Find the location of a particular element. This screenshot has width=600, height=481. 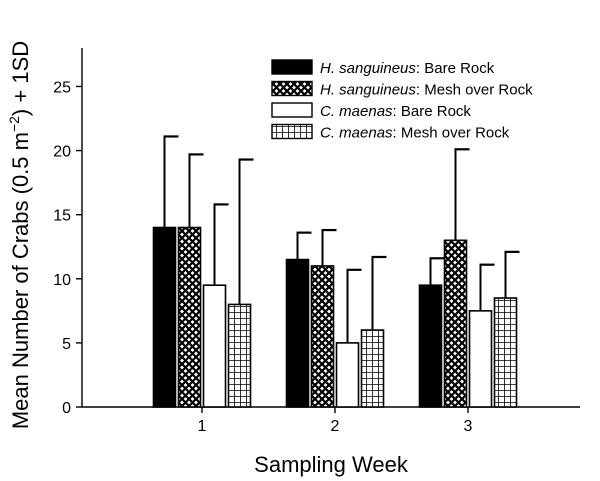

y-tick-label: 25 is located at coordinates (62, 87).